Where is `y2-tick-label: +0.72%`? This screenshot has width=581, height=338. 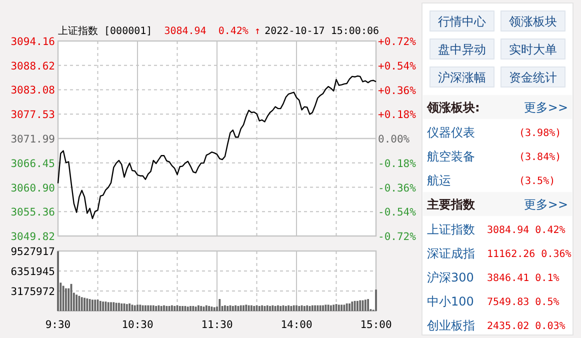 y2-tick-label: +0.72% is located at coordinates (397, 42).